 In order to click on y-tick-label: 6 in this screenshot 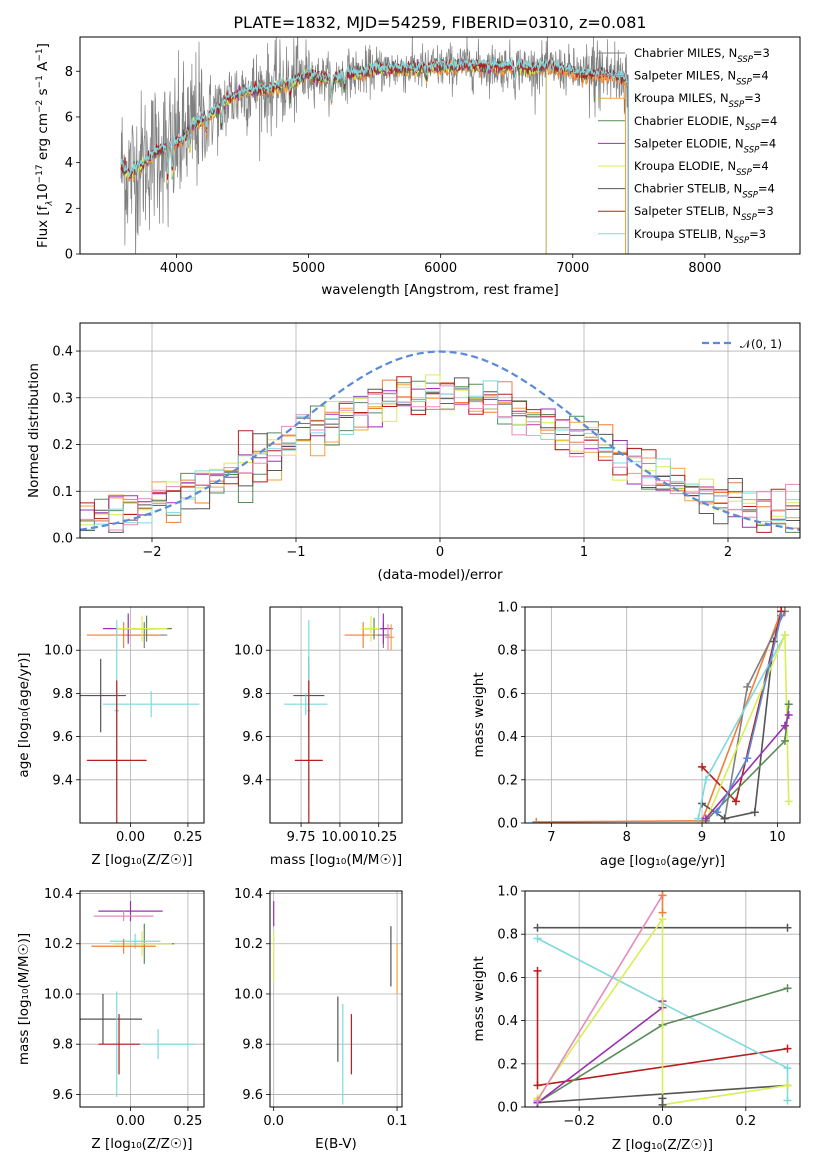, I will do `click(69, 117)`.